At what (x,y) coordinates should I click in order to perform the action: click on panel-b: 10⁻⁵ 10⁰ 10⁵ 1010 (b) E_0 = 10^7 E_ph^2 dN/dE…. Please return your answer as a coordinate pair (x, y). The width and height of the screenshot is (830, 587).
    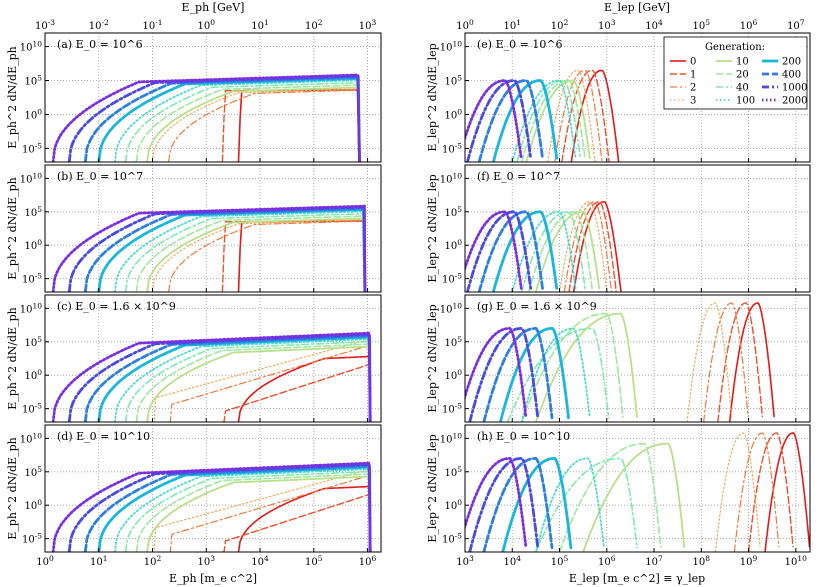
    Looking at the image, I should click on (194, 228).